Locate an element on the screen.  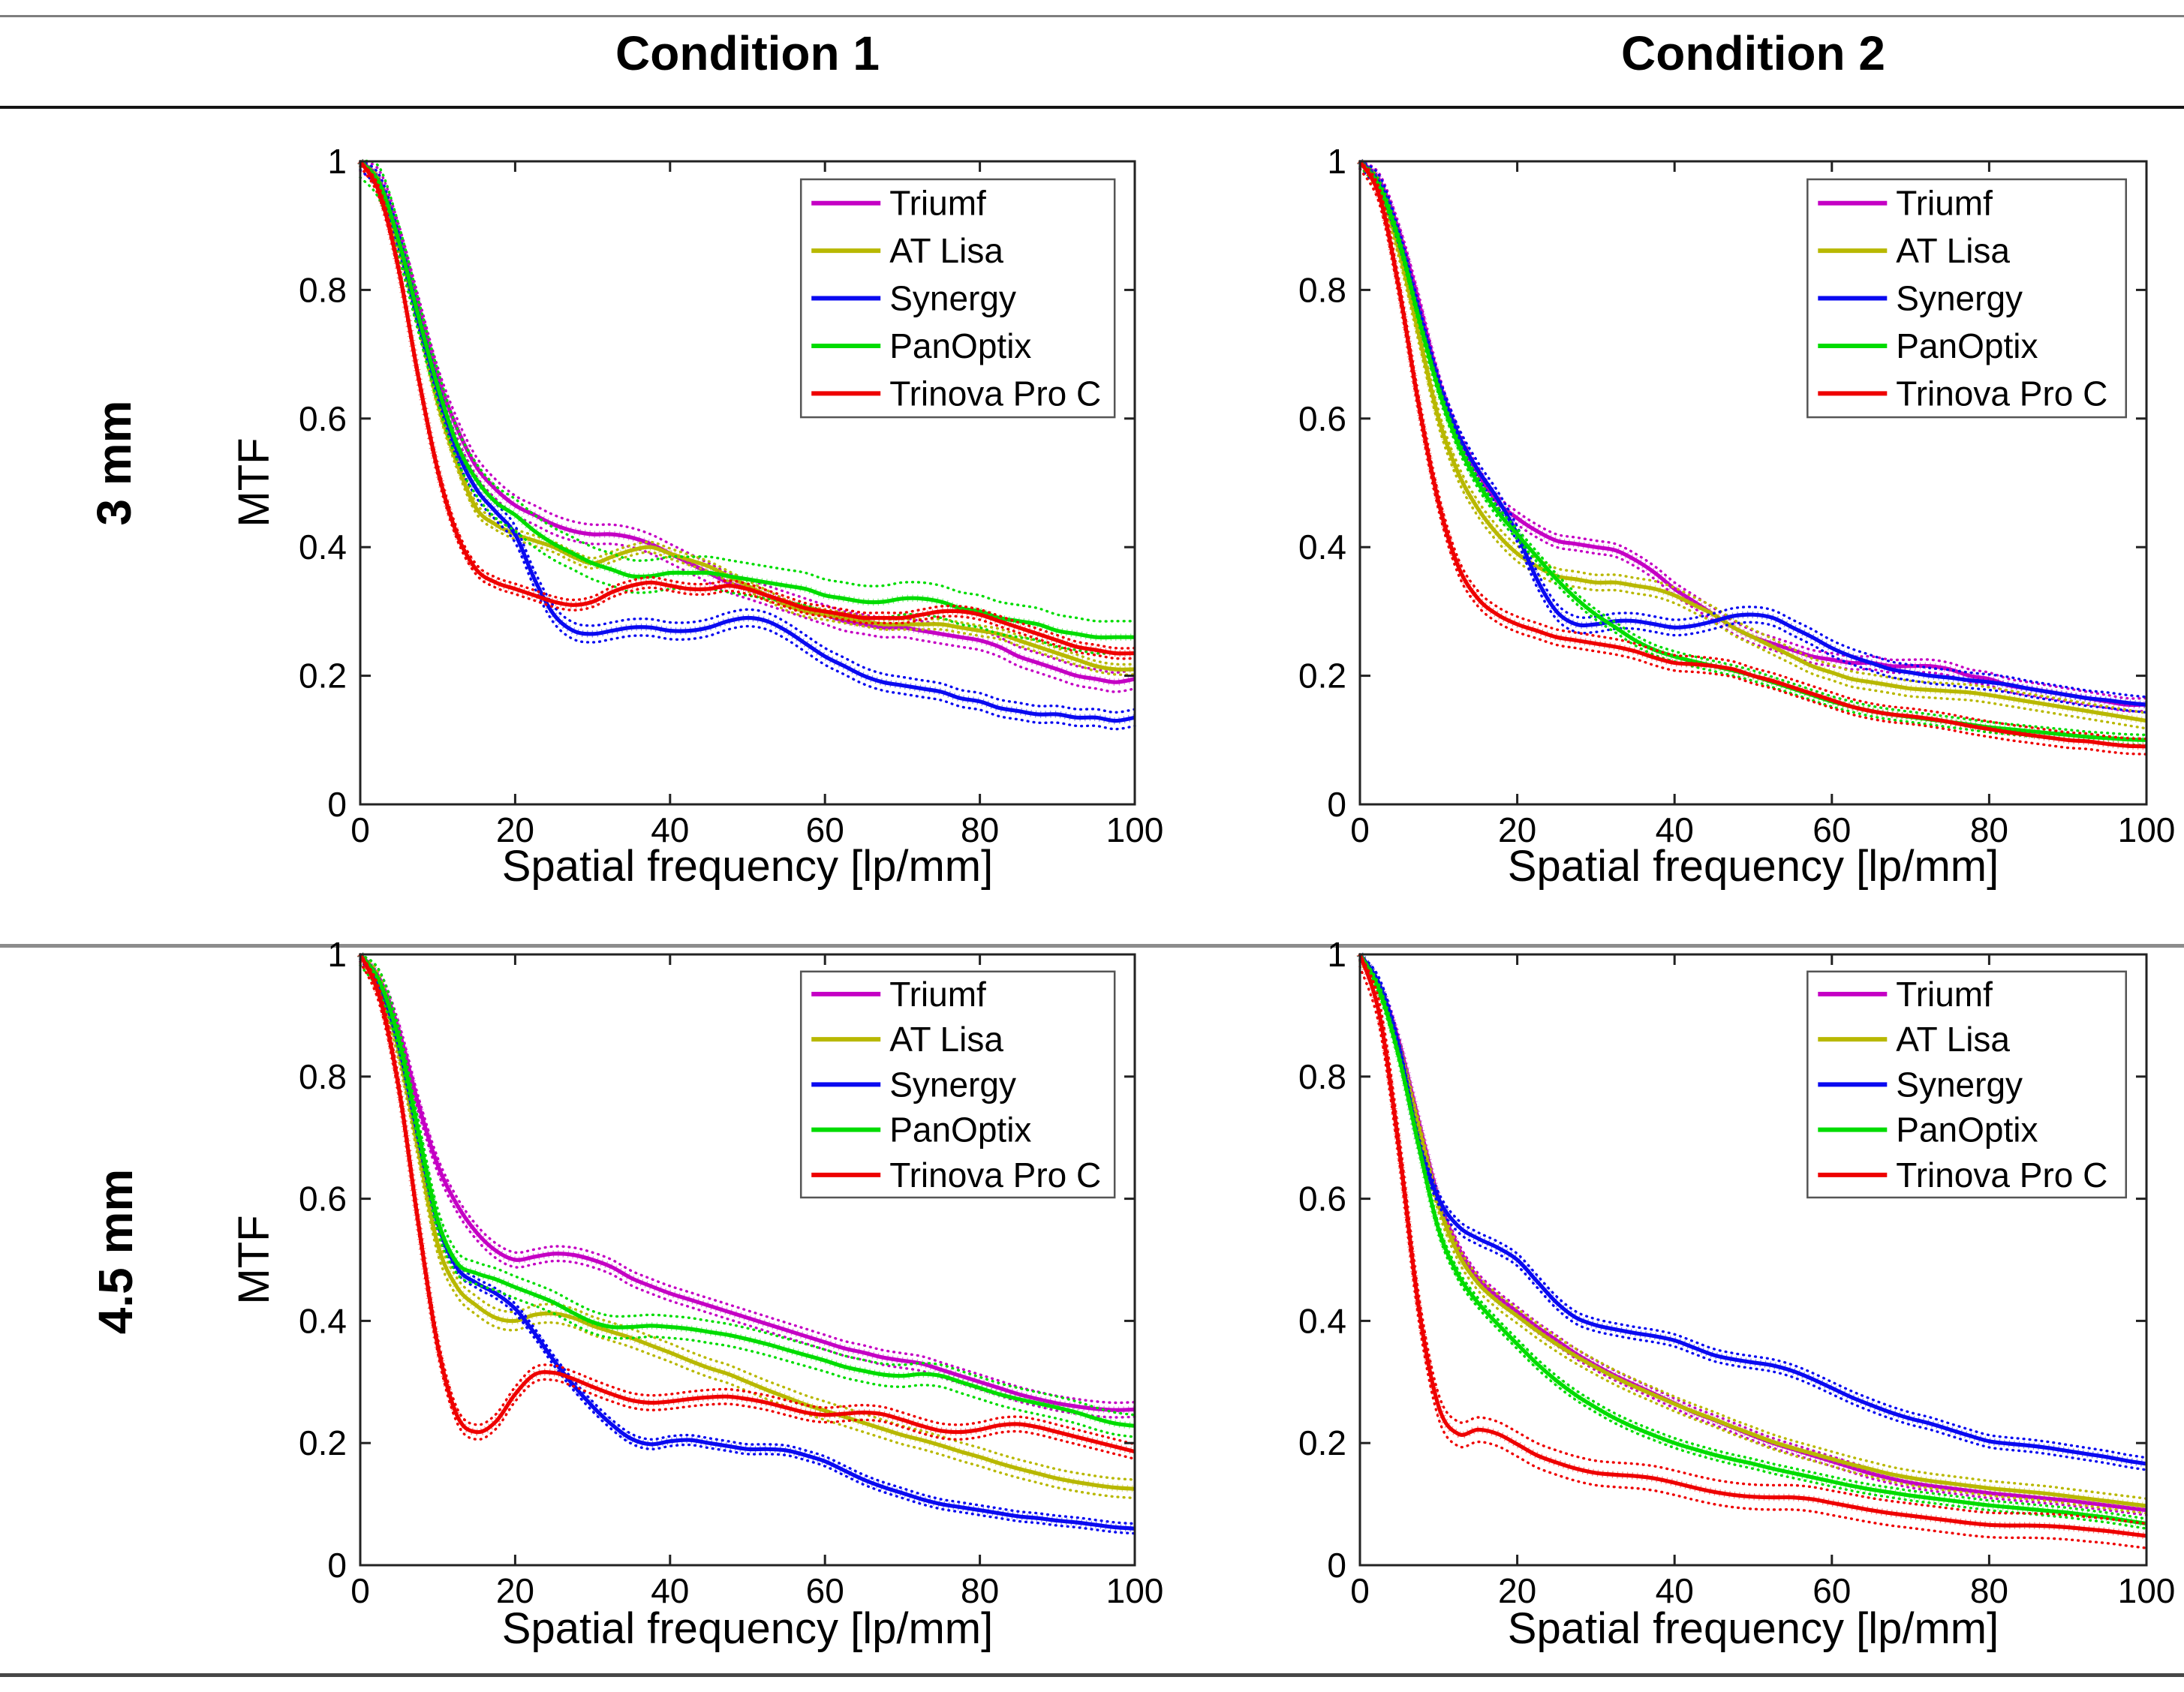
column-header-condition-2: Condition 2 is located at coordinates (1753, 53).